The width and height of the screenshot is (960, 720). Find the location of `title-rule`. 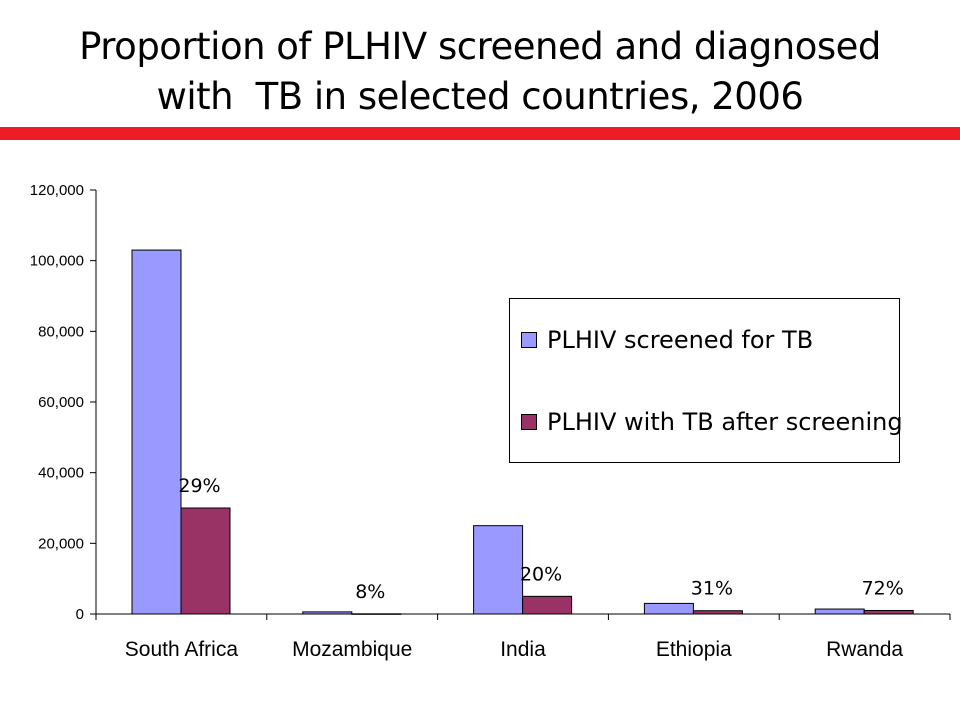

title-rule is located at coordinates (480, 133).